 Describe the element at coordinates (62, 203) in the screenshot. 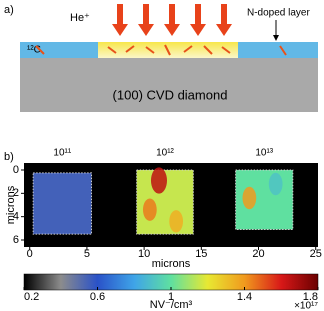

I see `region` at that location.